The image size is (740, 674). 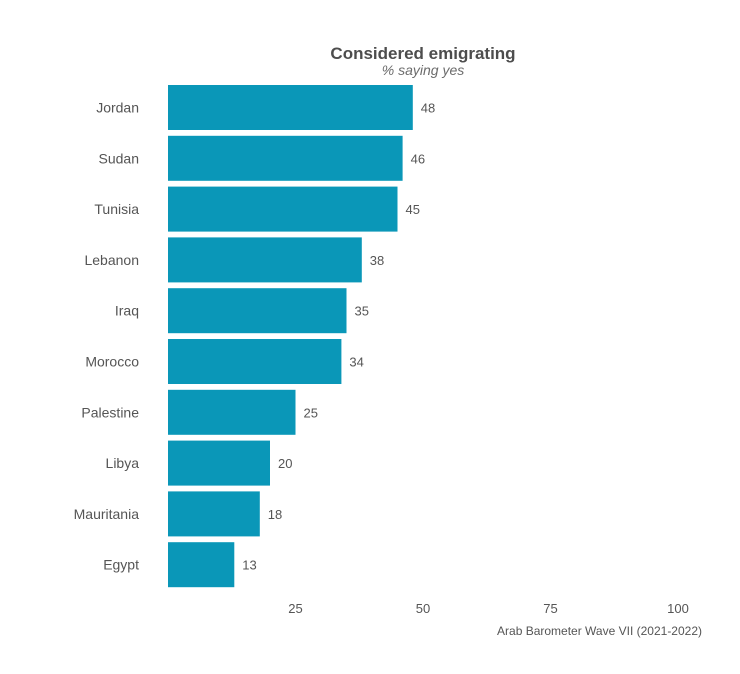 What do you see at coordinates (257, 311) in the screenshot?
I see `bar-iraq` at bounding box center [257, 311].